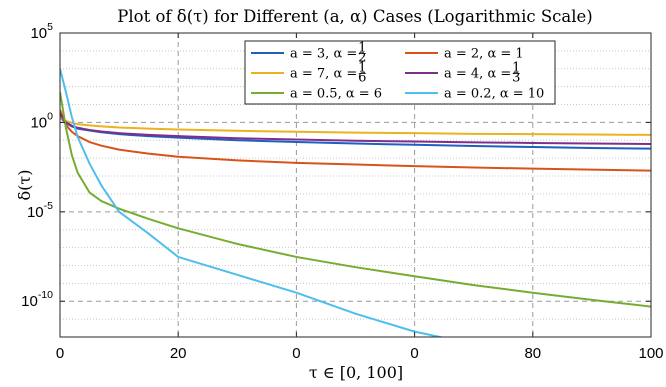  I want to click on legend-label: a = 2, α = 1, so click(484, 54).